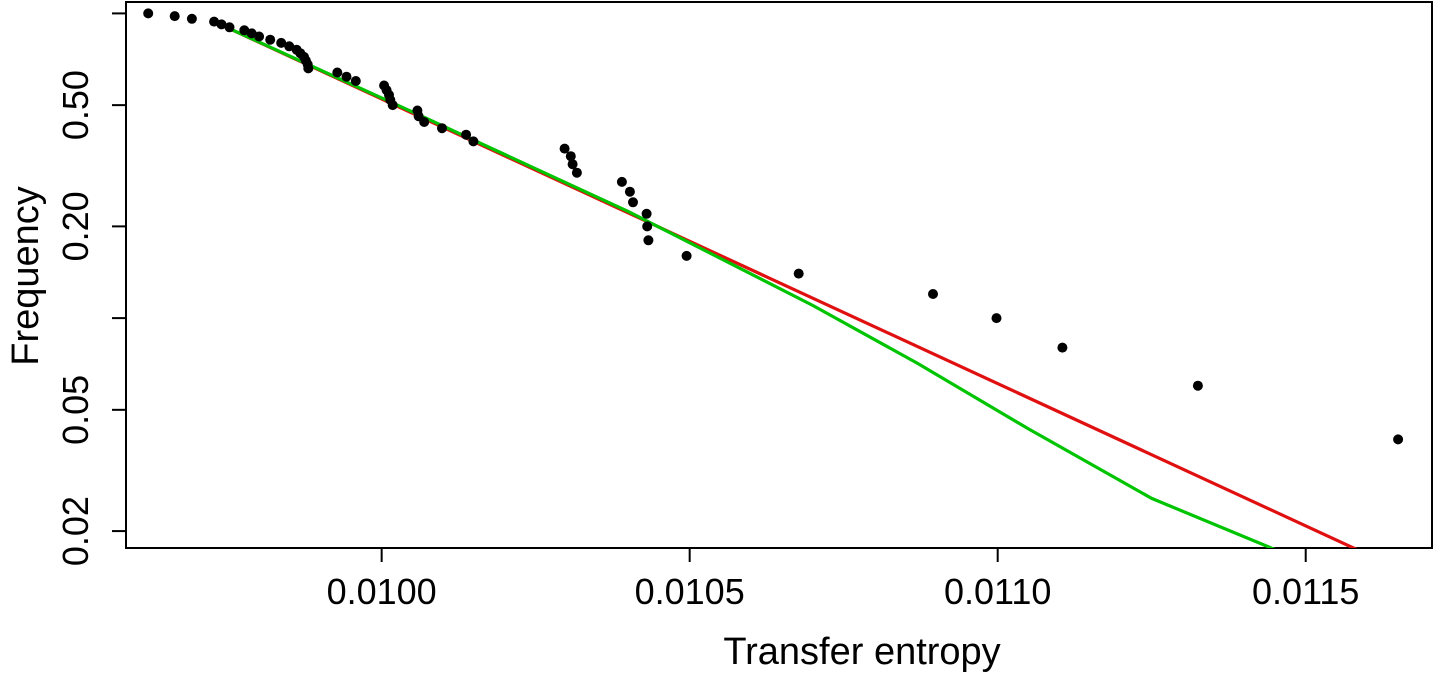 This screenshot has width=1440, height=674. Describe the element at coordinates (26, 276) in the screenshot. I see `y-axis-title: Frequency` at that location.